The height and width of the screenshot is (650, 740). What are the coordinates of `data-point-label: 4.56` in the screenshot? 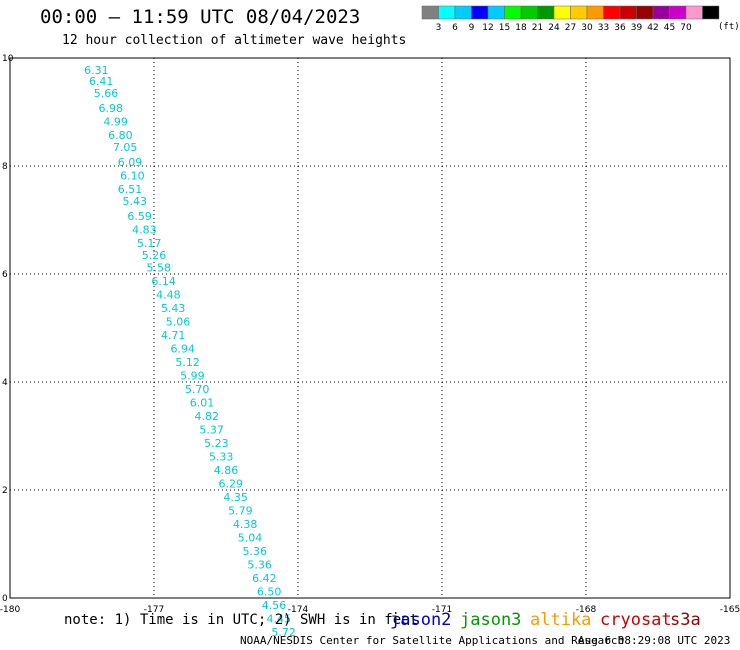 It's located at (274, 605).